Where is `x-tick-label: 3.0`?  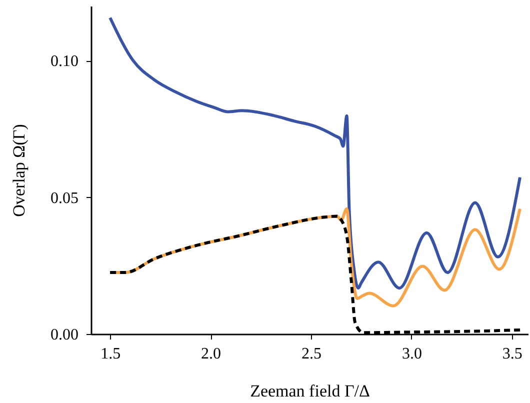 x-tick-label: 3.0 is located at coordinates (412, 354).